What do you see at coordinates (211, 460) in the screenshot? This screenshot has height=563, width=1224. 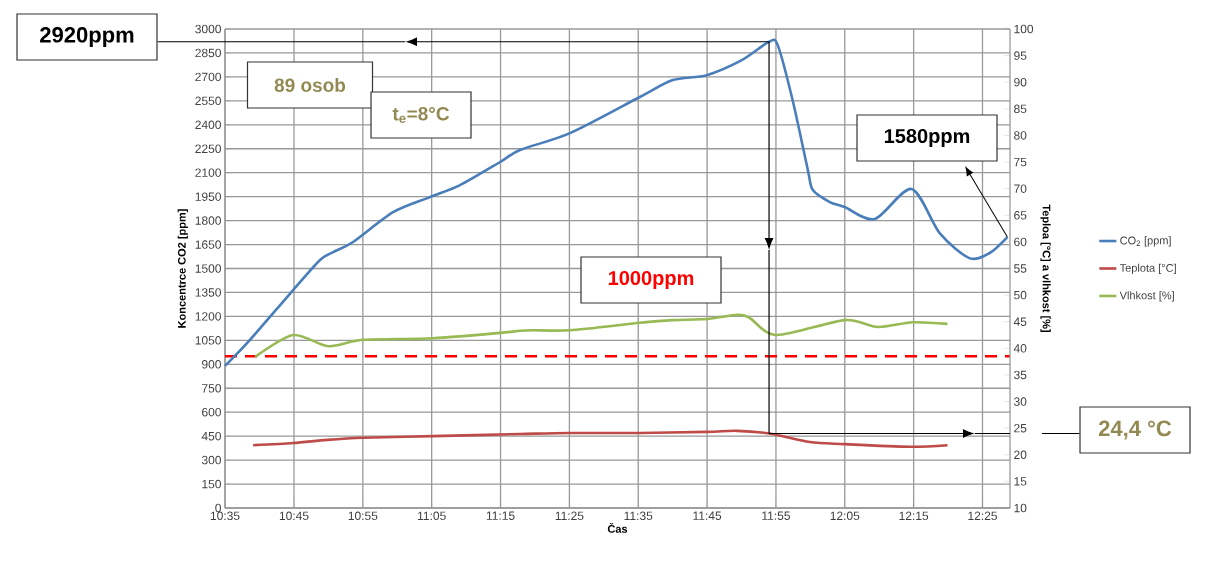 I see `y-tick-label: 300` at bounding box center [211, 460].